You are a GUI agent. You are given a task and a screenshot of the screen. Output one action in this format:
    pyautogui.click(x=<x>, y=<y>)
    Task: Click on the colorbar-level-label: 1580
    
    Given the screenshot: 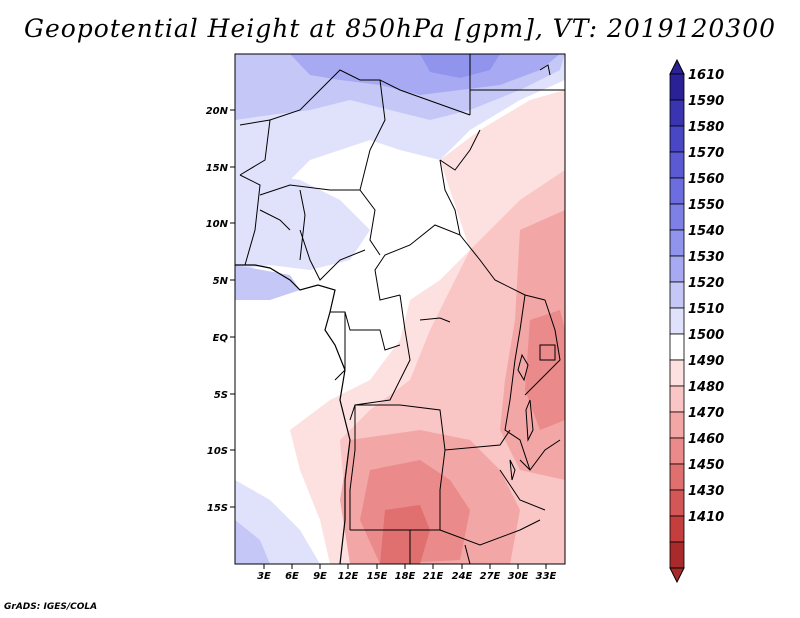 What is the action you would take?
    pyautogui.click(x=706, y=127)
    